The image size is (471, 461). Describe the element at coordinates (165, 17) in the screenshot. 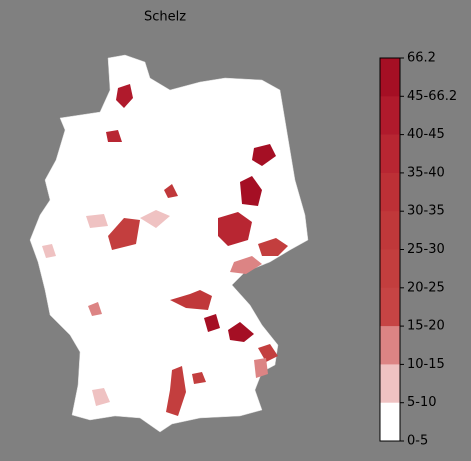

I see `map-title: Schelz` at that location.